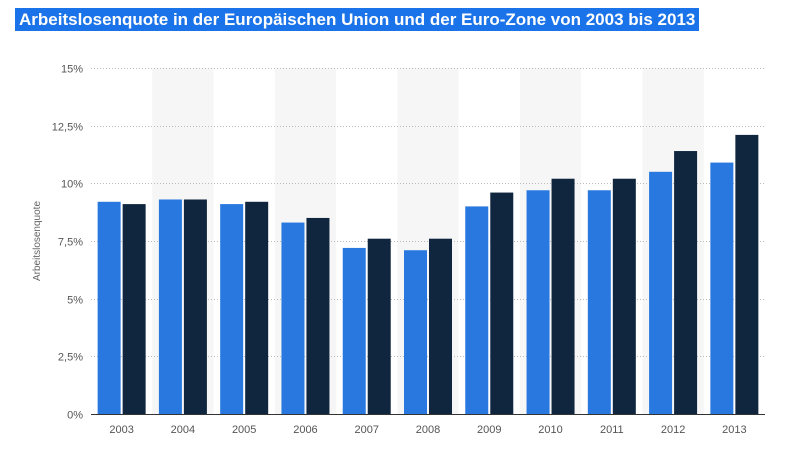  I want to click on bar-2012-s1, so click(661, 292).